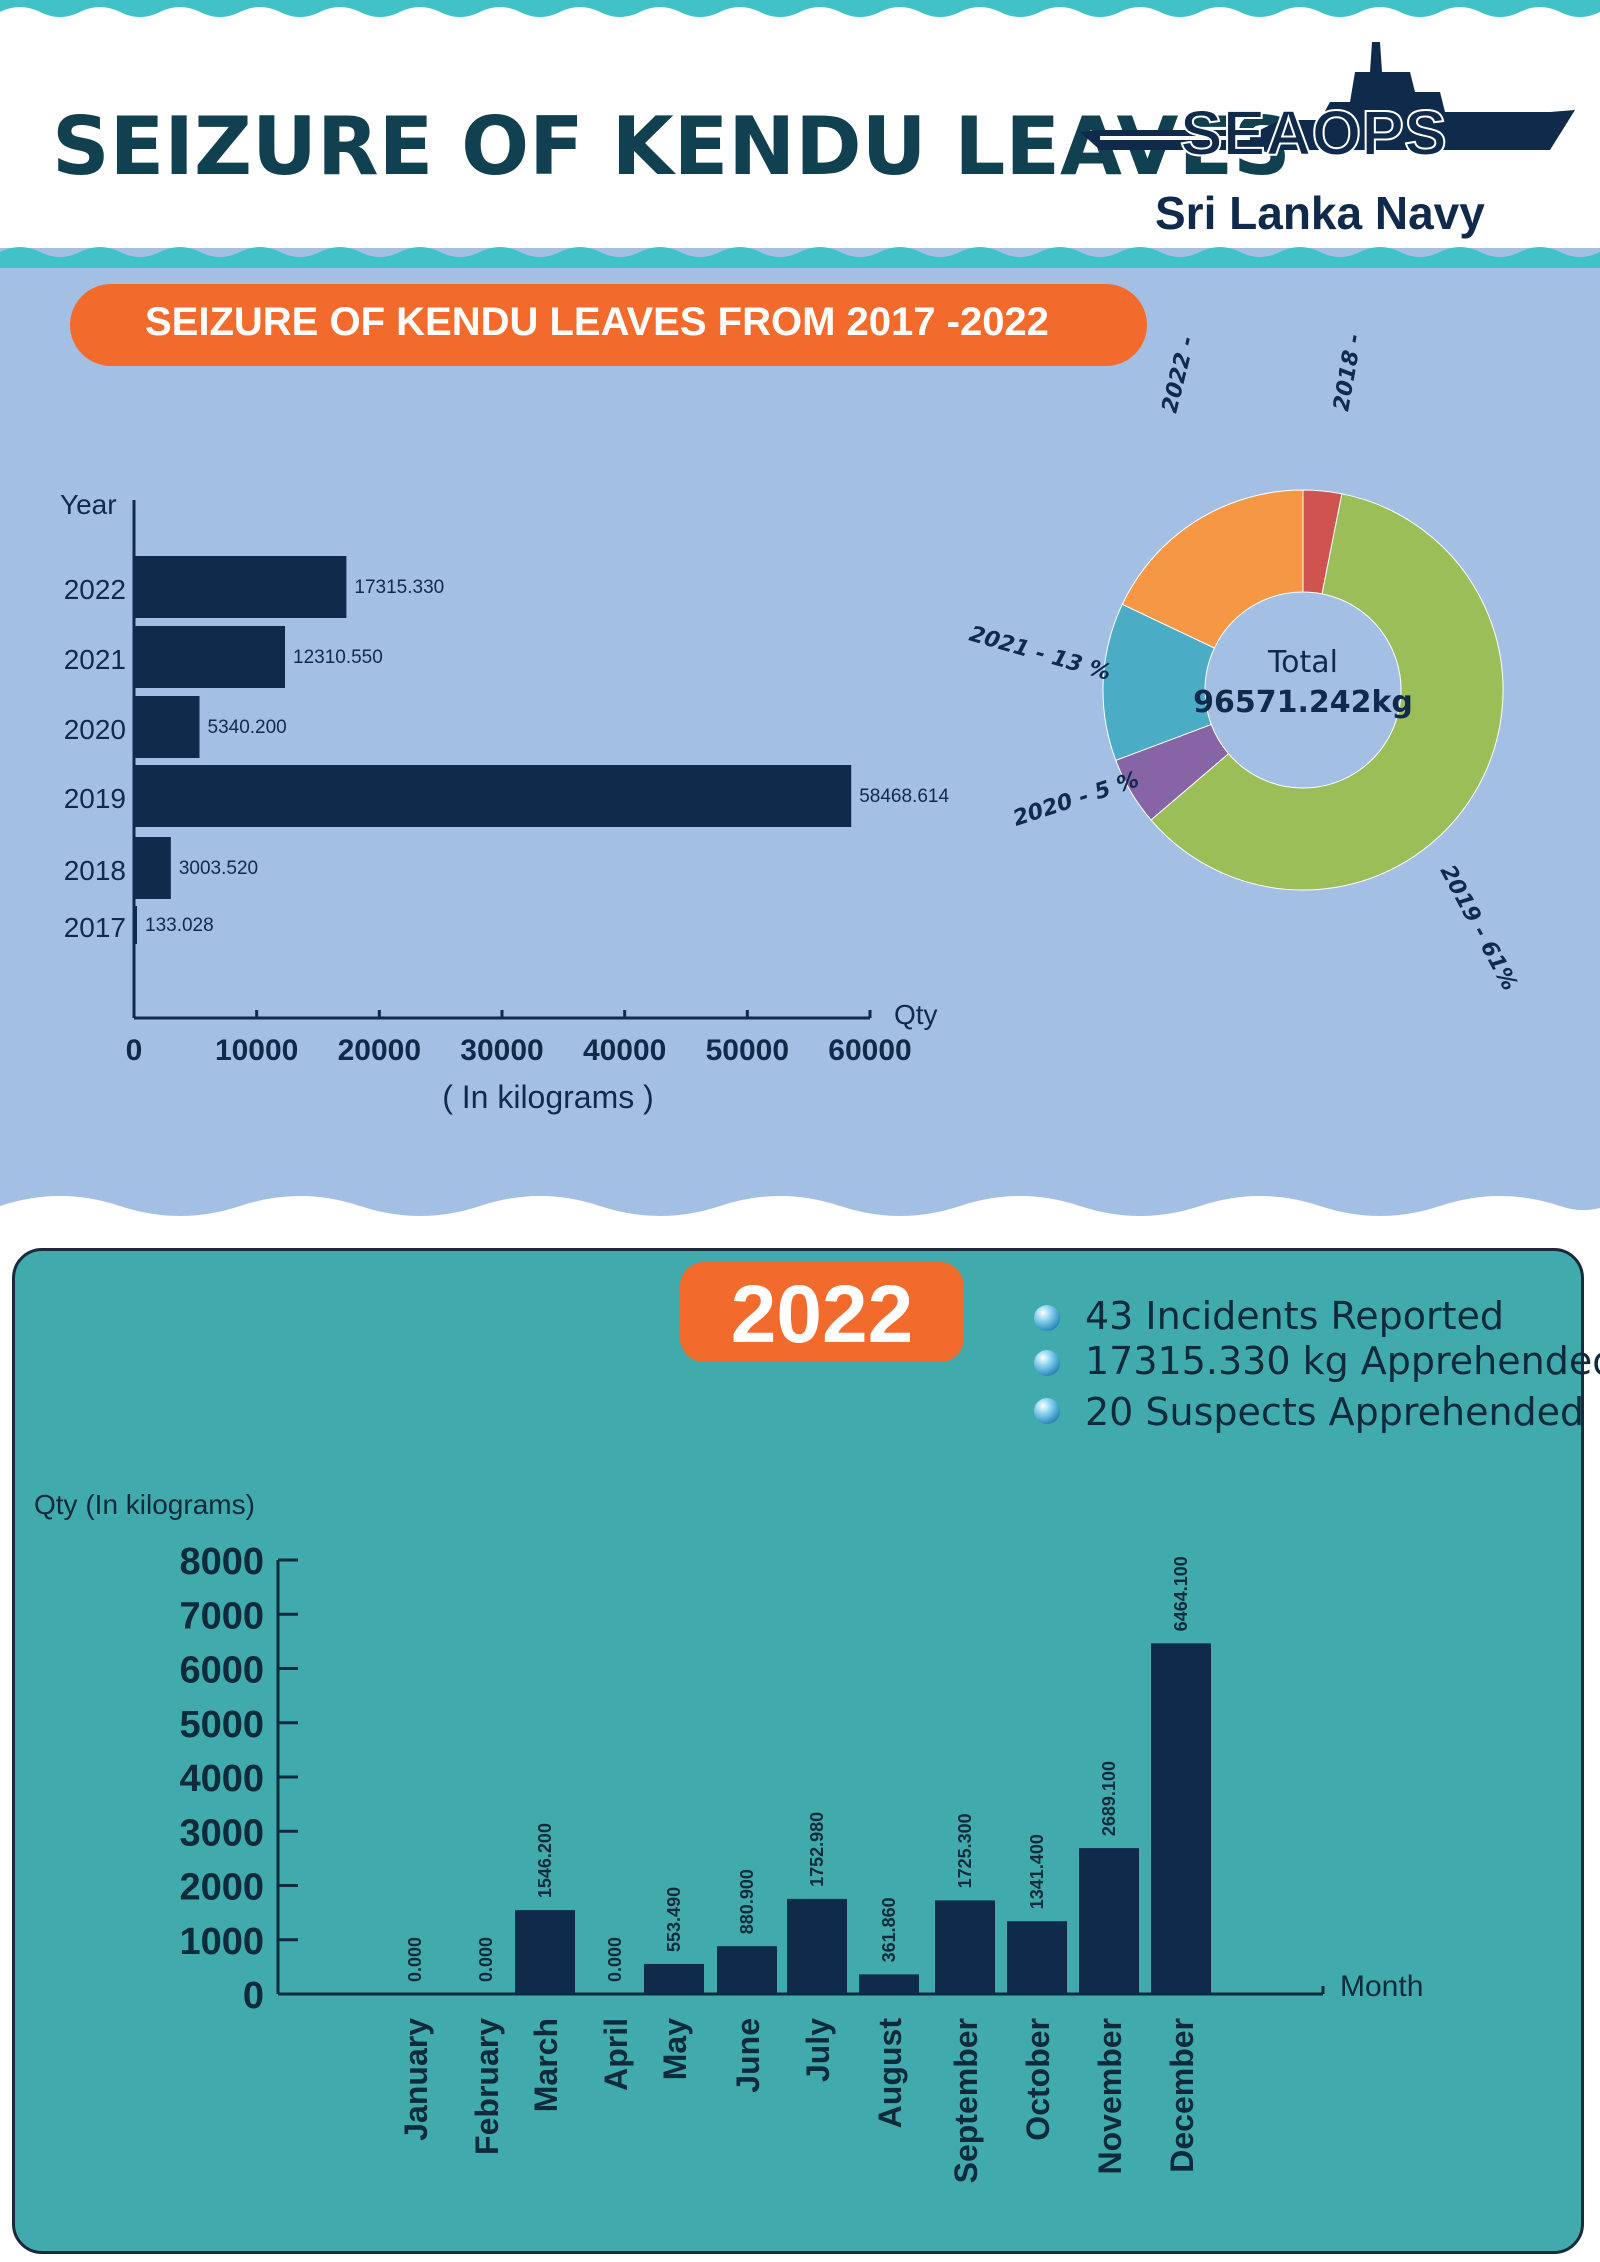  What do you see at coordinates (1181, 1593) in the screenshot?
I see `monthly-bar-value-label: 6464.100` at bounding box center [1181, 1593].